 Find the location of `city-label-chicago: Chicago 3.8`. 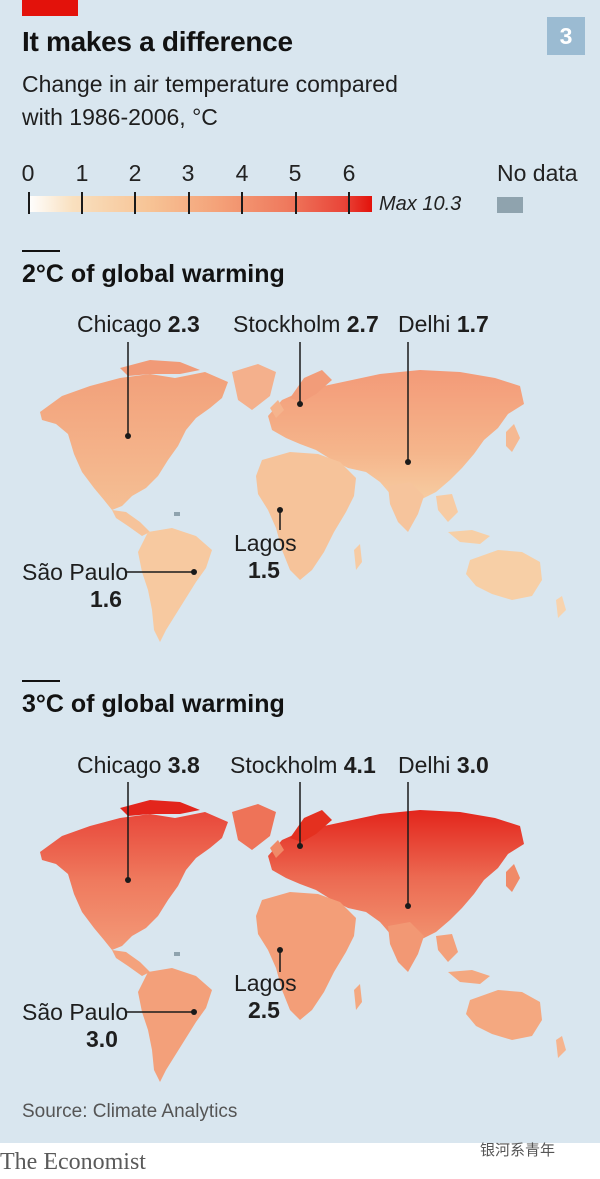

city-label-chicago: Chicago 3.8 is located at coordinates (138, 765).